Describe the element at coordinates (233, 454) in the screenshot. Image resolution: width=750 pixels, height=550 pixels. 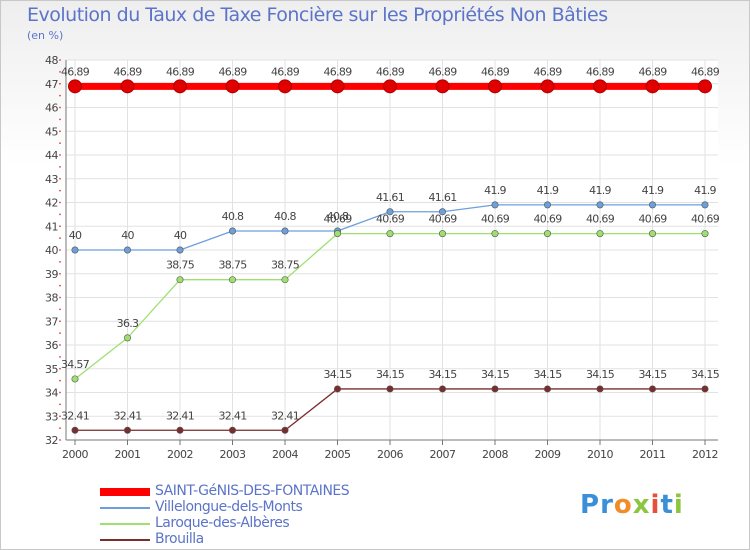
I see `x-tick-label: 2003` at that location.